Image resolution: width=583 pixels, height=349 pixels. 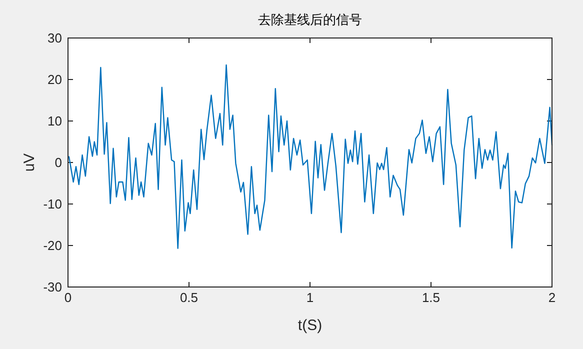 I want to click on y-tick-label: -20, so click(x=52, y=245).